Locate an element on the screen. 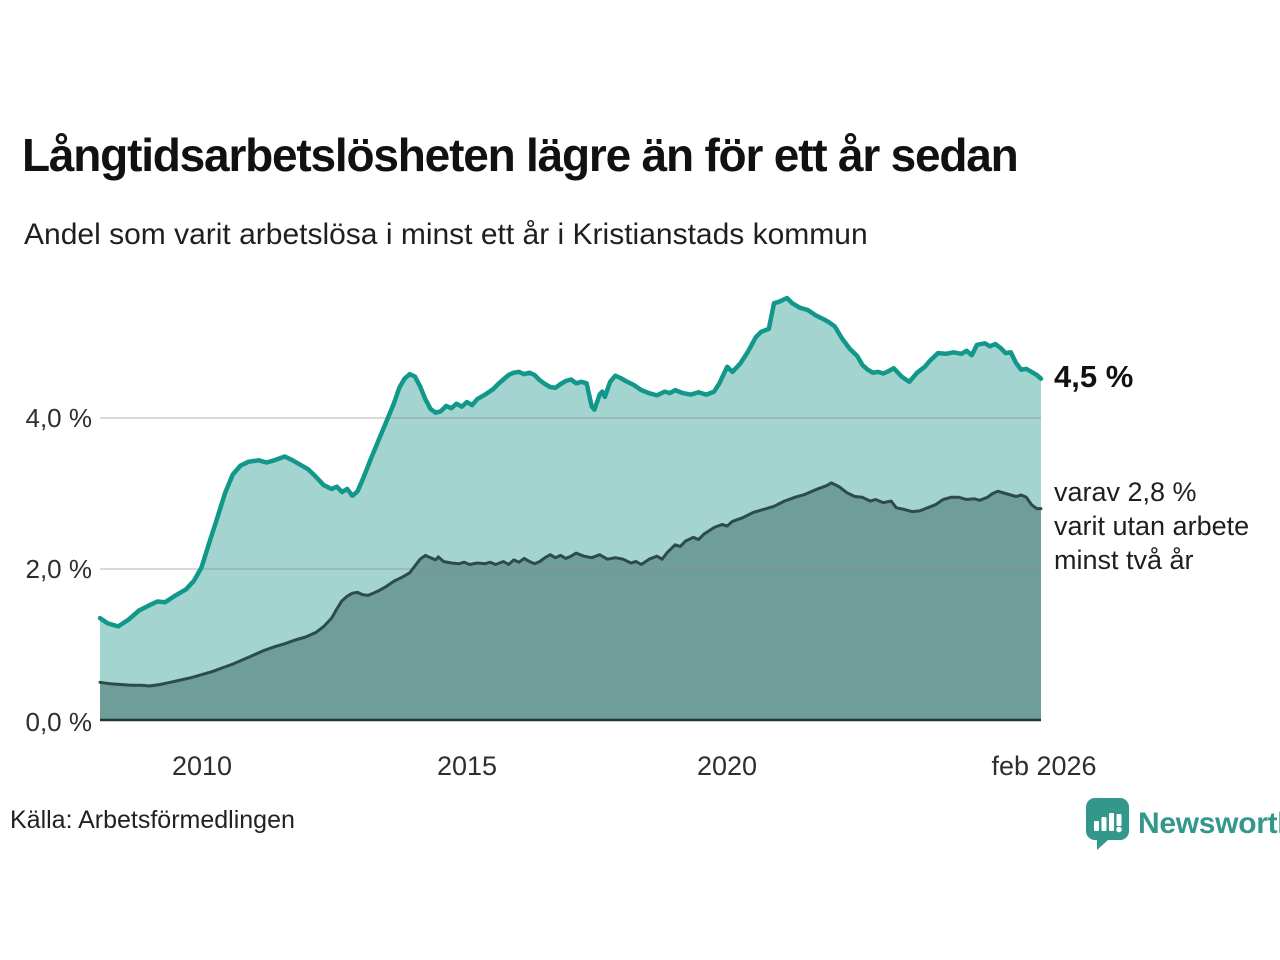 This screenshot has width=1280, height=960. y-tick-0: 0,0 % is located at coordinates (59, 722).